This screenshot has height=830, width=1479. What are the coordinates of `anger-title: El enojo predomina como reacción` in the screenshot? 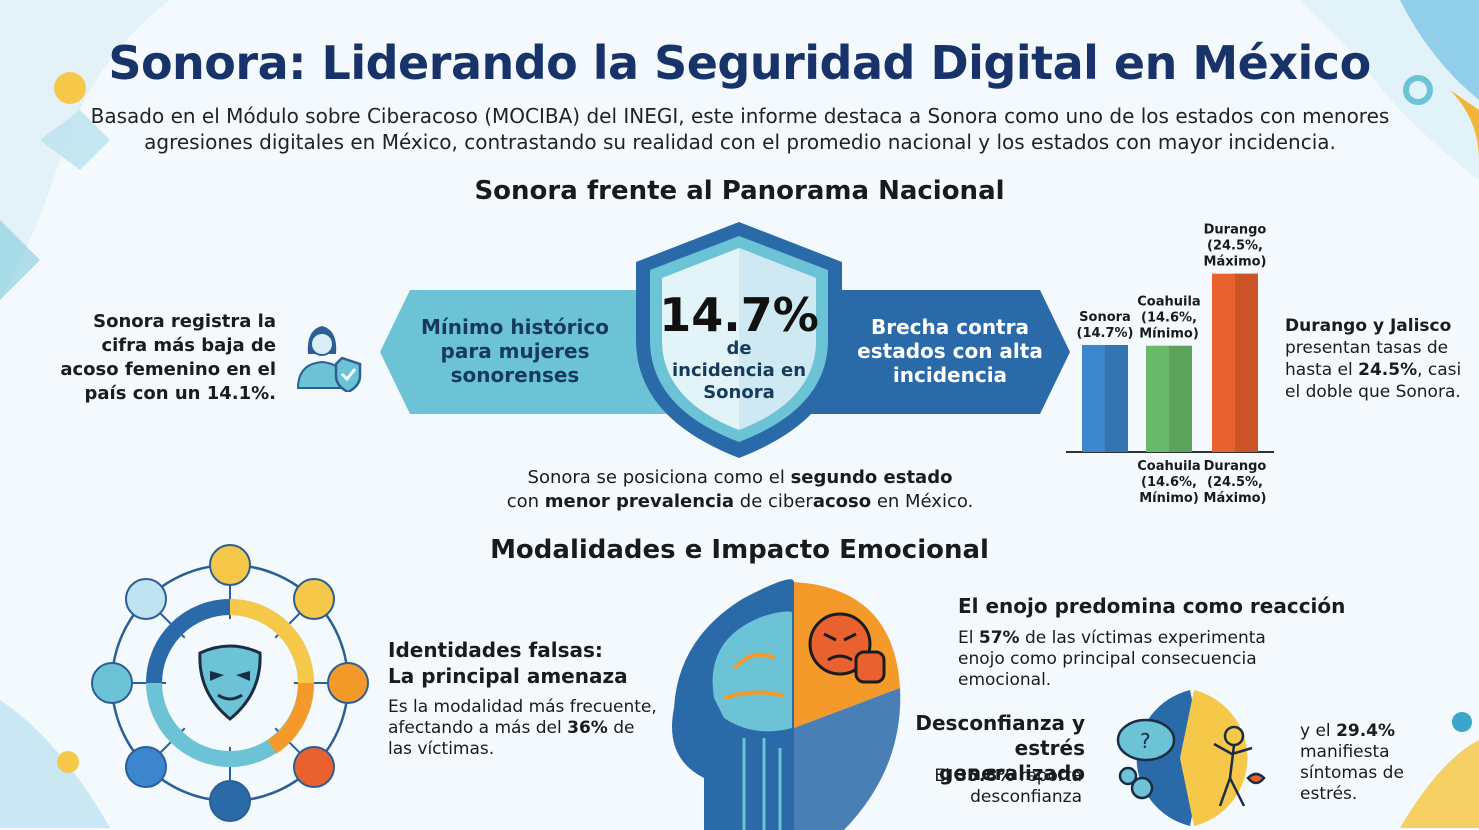 It's located at (1152, 606).